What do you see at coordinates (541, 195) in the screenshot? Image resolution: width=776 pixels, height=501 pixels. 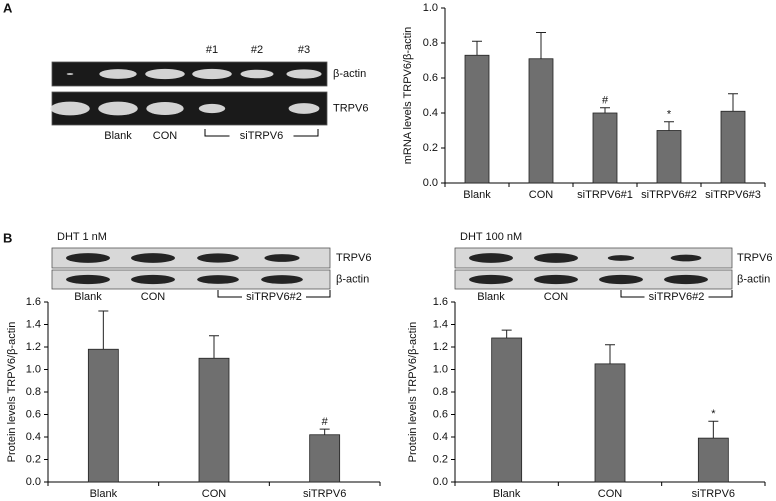 I see `x-tick-label: CON` at bounding box center [541, 195].